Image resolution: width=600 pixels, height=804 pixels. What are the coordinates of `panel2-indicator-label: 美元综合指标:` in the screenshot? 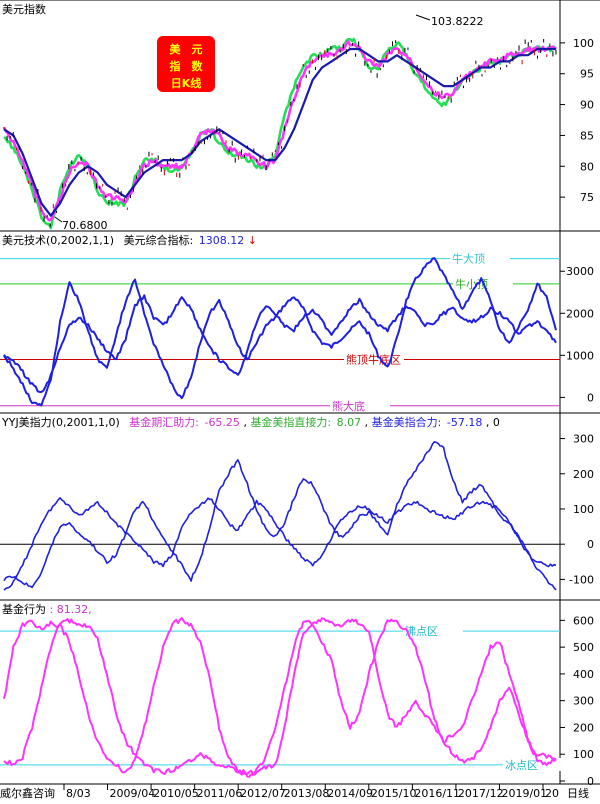 It's located at (159, 240).